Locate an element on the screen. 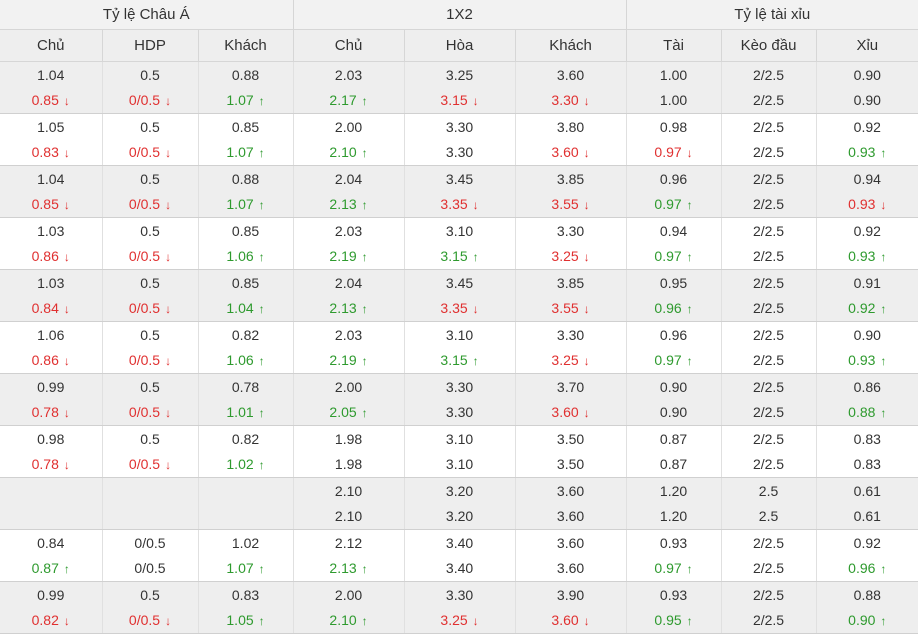 Image resolution: width=918 pixels, height=634 pixels. odds-value: 1.02 is located at coordinates (245, 542).